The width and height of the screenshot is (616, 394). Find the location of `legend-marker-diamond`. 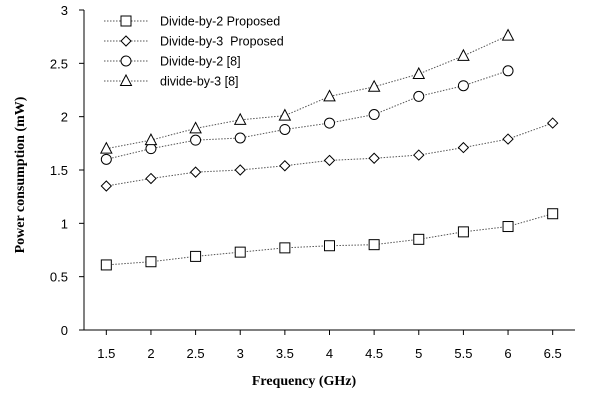

legend-marker-diamond is located at coordinates (126, 41).